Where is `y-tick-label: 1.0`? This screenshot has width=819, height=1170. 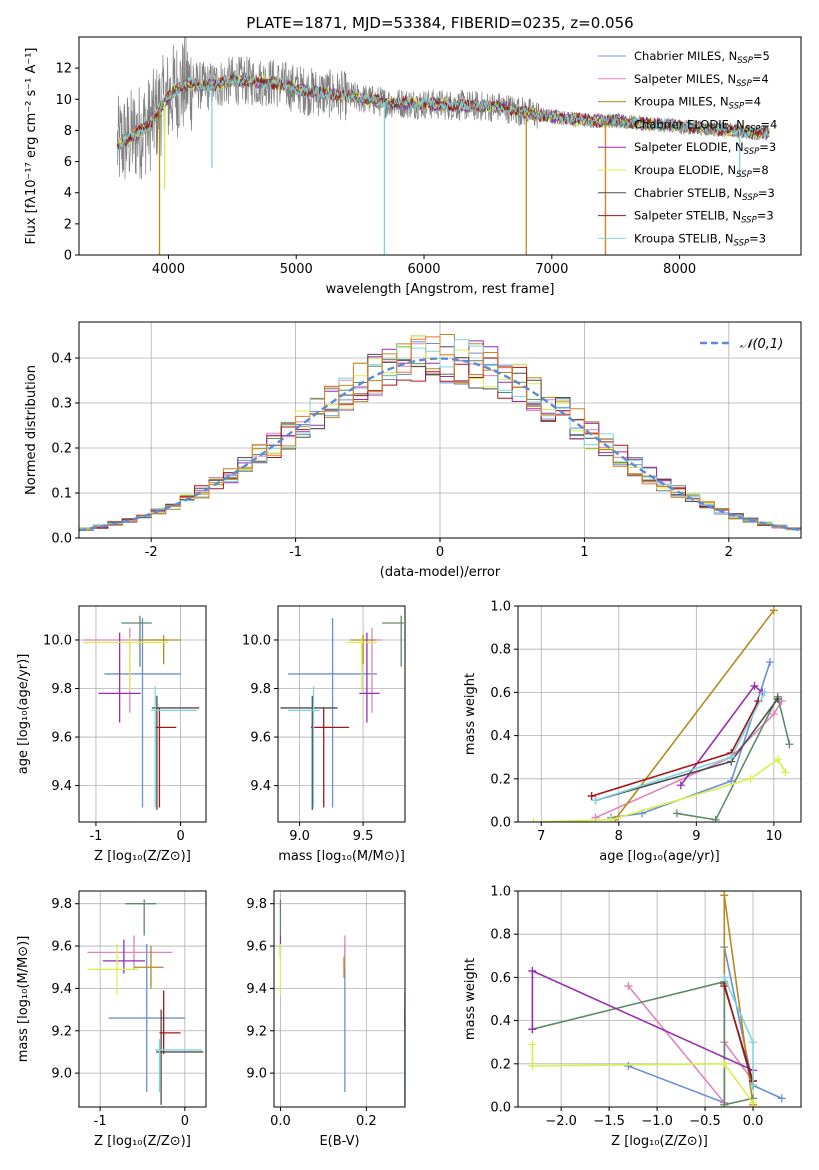 y-tick-label: 1.0 is located at coordinates (500, 607).